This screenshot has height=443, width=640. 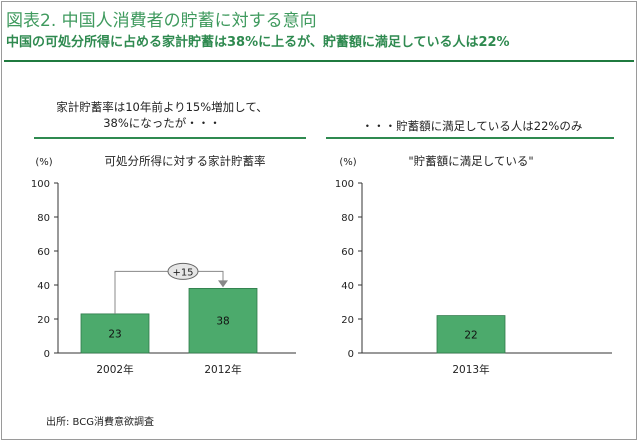 What do you see at coordinates (43, 162) in the screenshot?
I see `left-unit-label: (%)` at bounding box center [43, 162].